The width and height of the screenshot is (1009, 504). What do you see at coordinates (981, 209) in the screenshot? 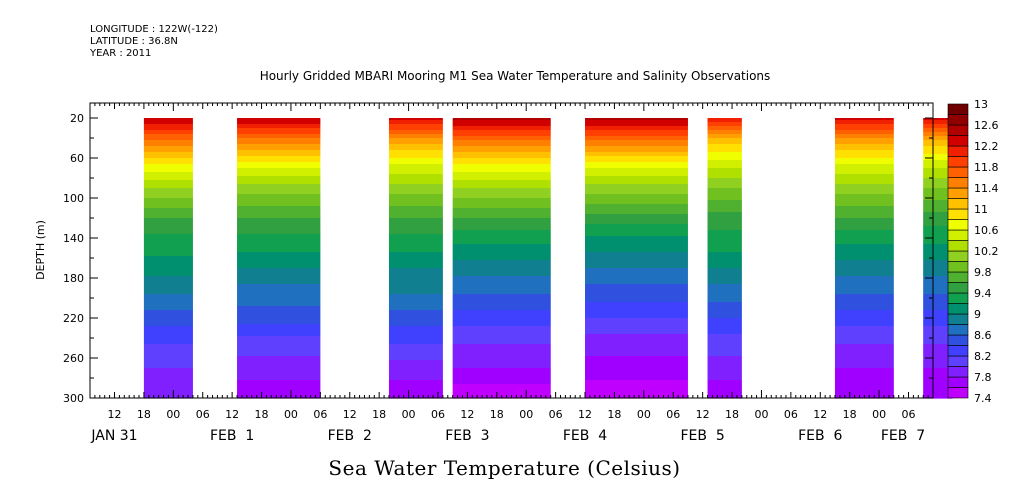
I see `colorbar-tick-label: 11` at bounding box center [981, 209].